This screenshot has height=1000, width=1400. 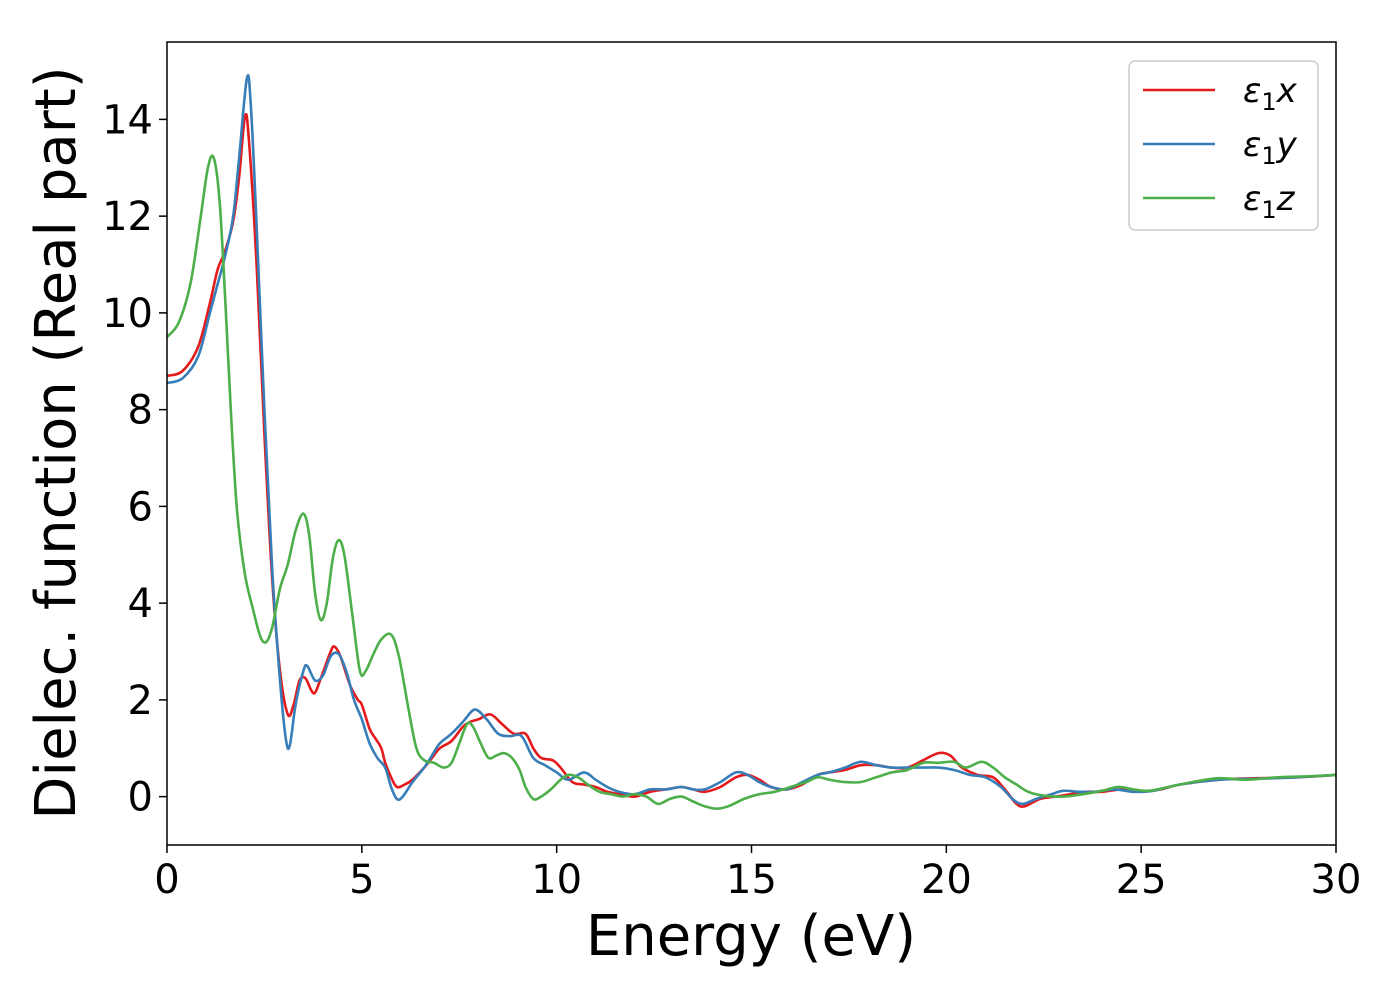 I want to click on x-tick-label: 0, so click(x=166, y=880).